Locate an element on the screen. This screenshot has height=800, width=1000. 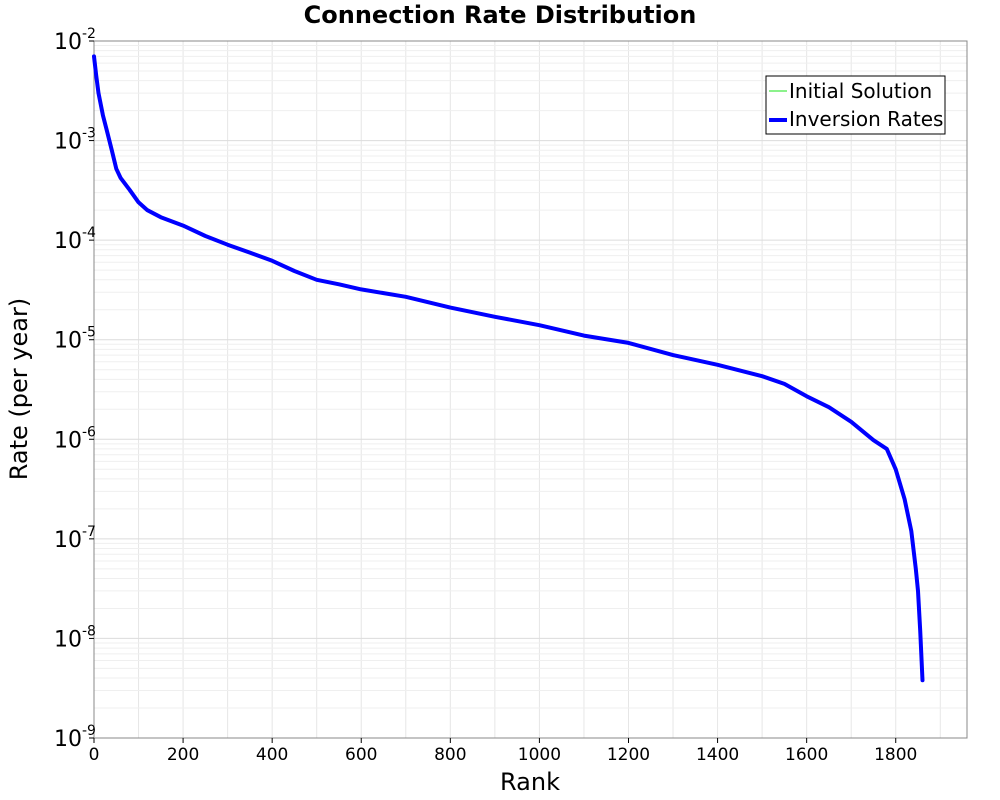
y-tick-label: 10⁻⁵ is located at coordinates (75, 339).